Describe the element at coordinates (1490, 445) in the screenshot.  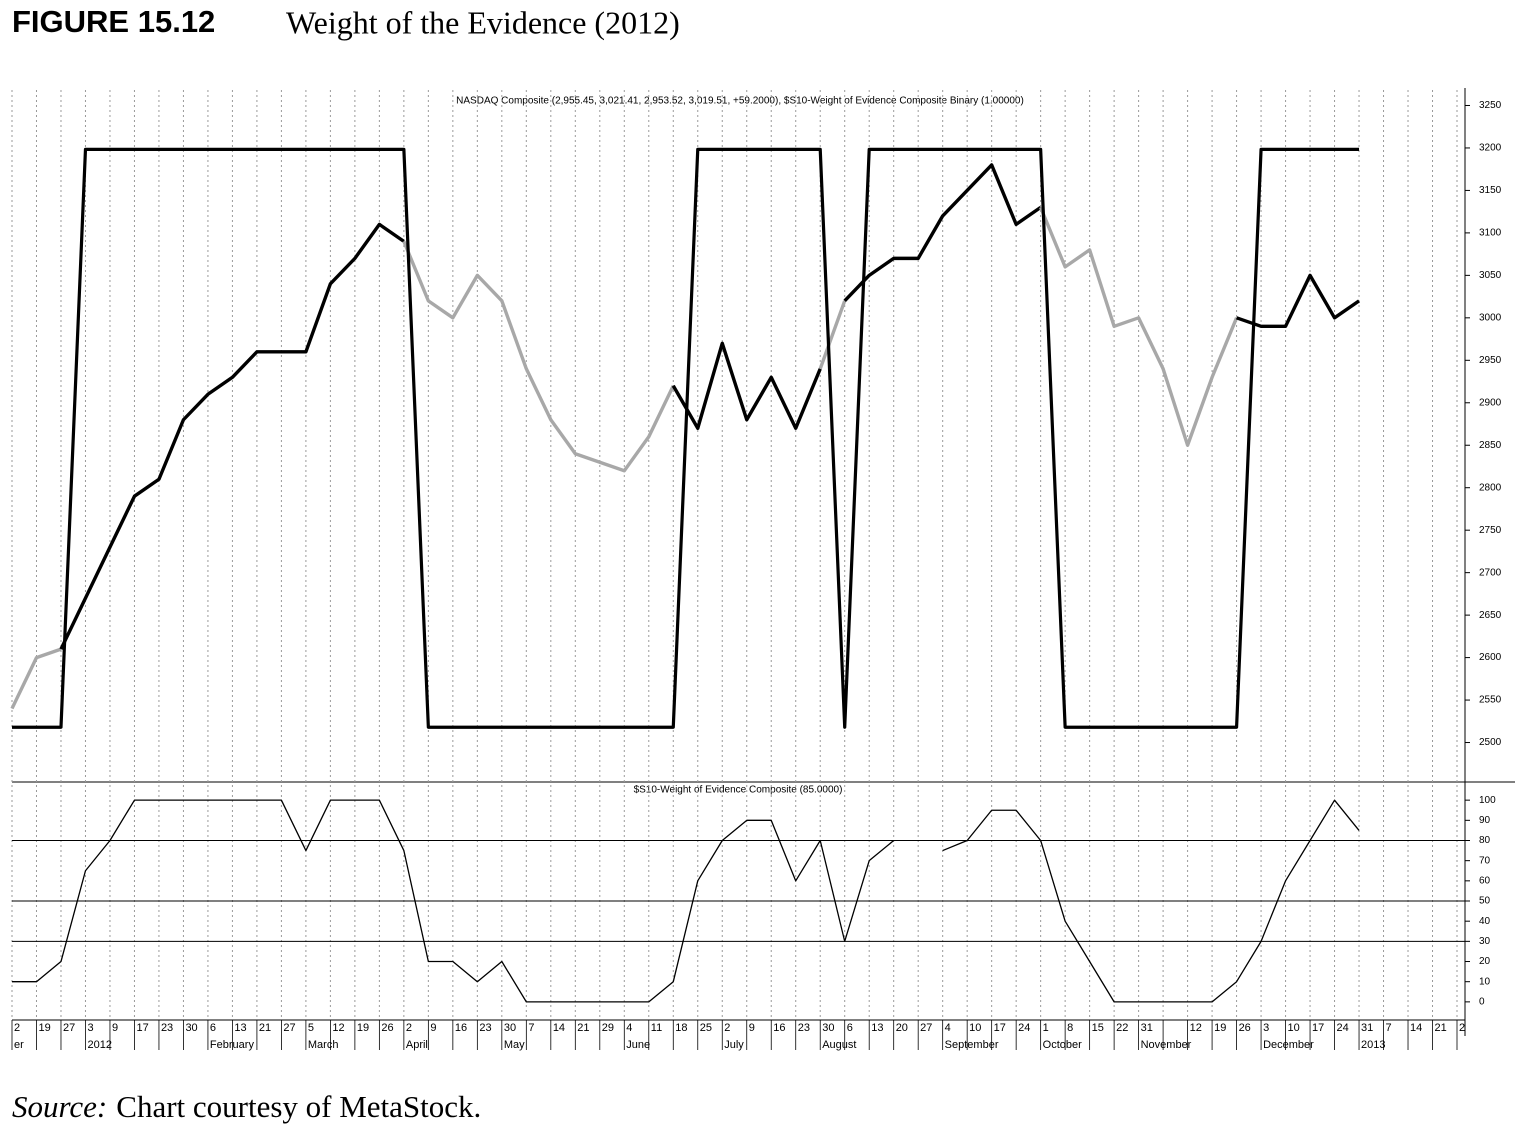
I see `y-tick-label: 2850` at that location.